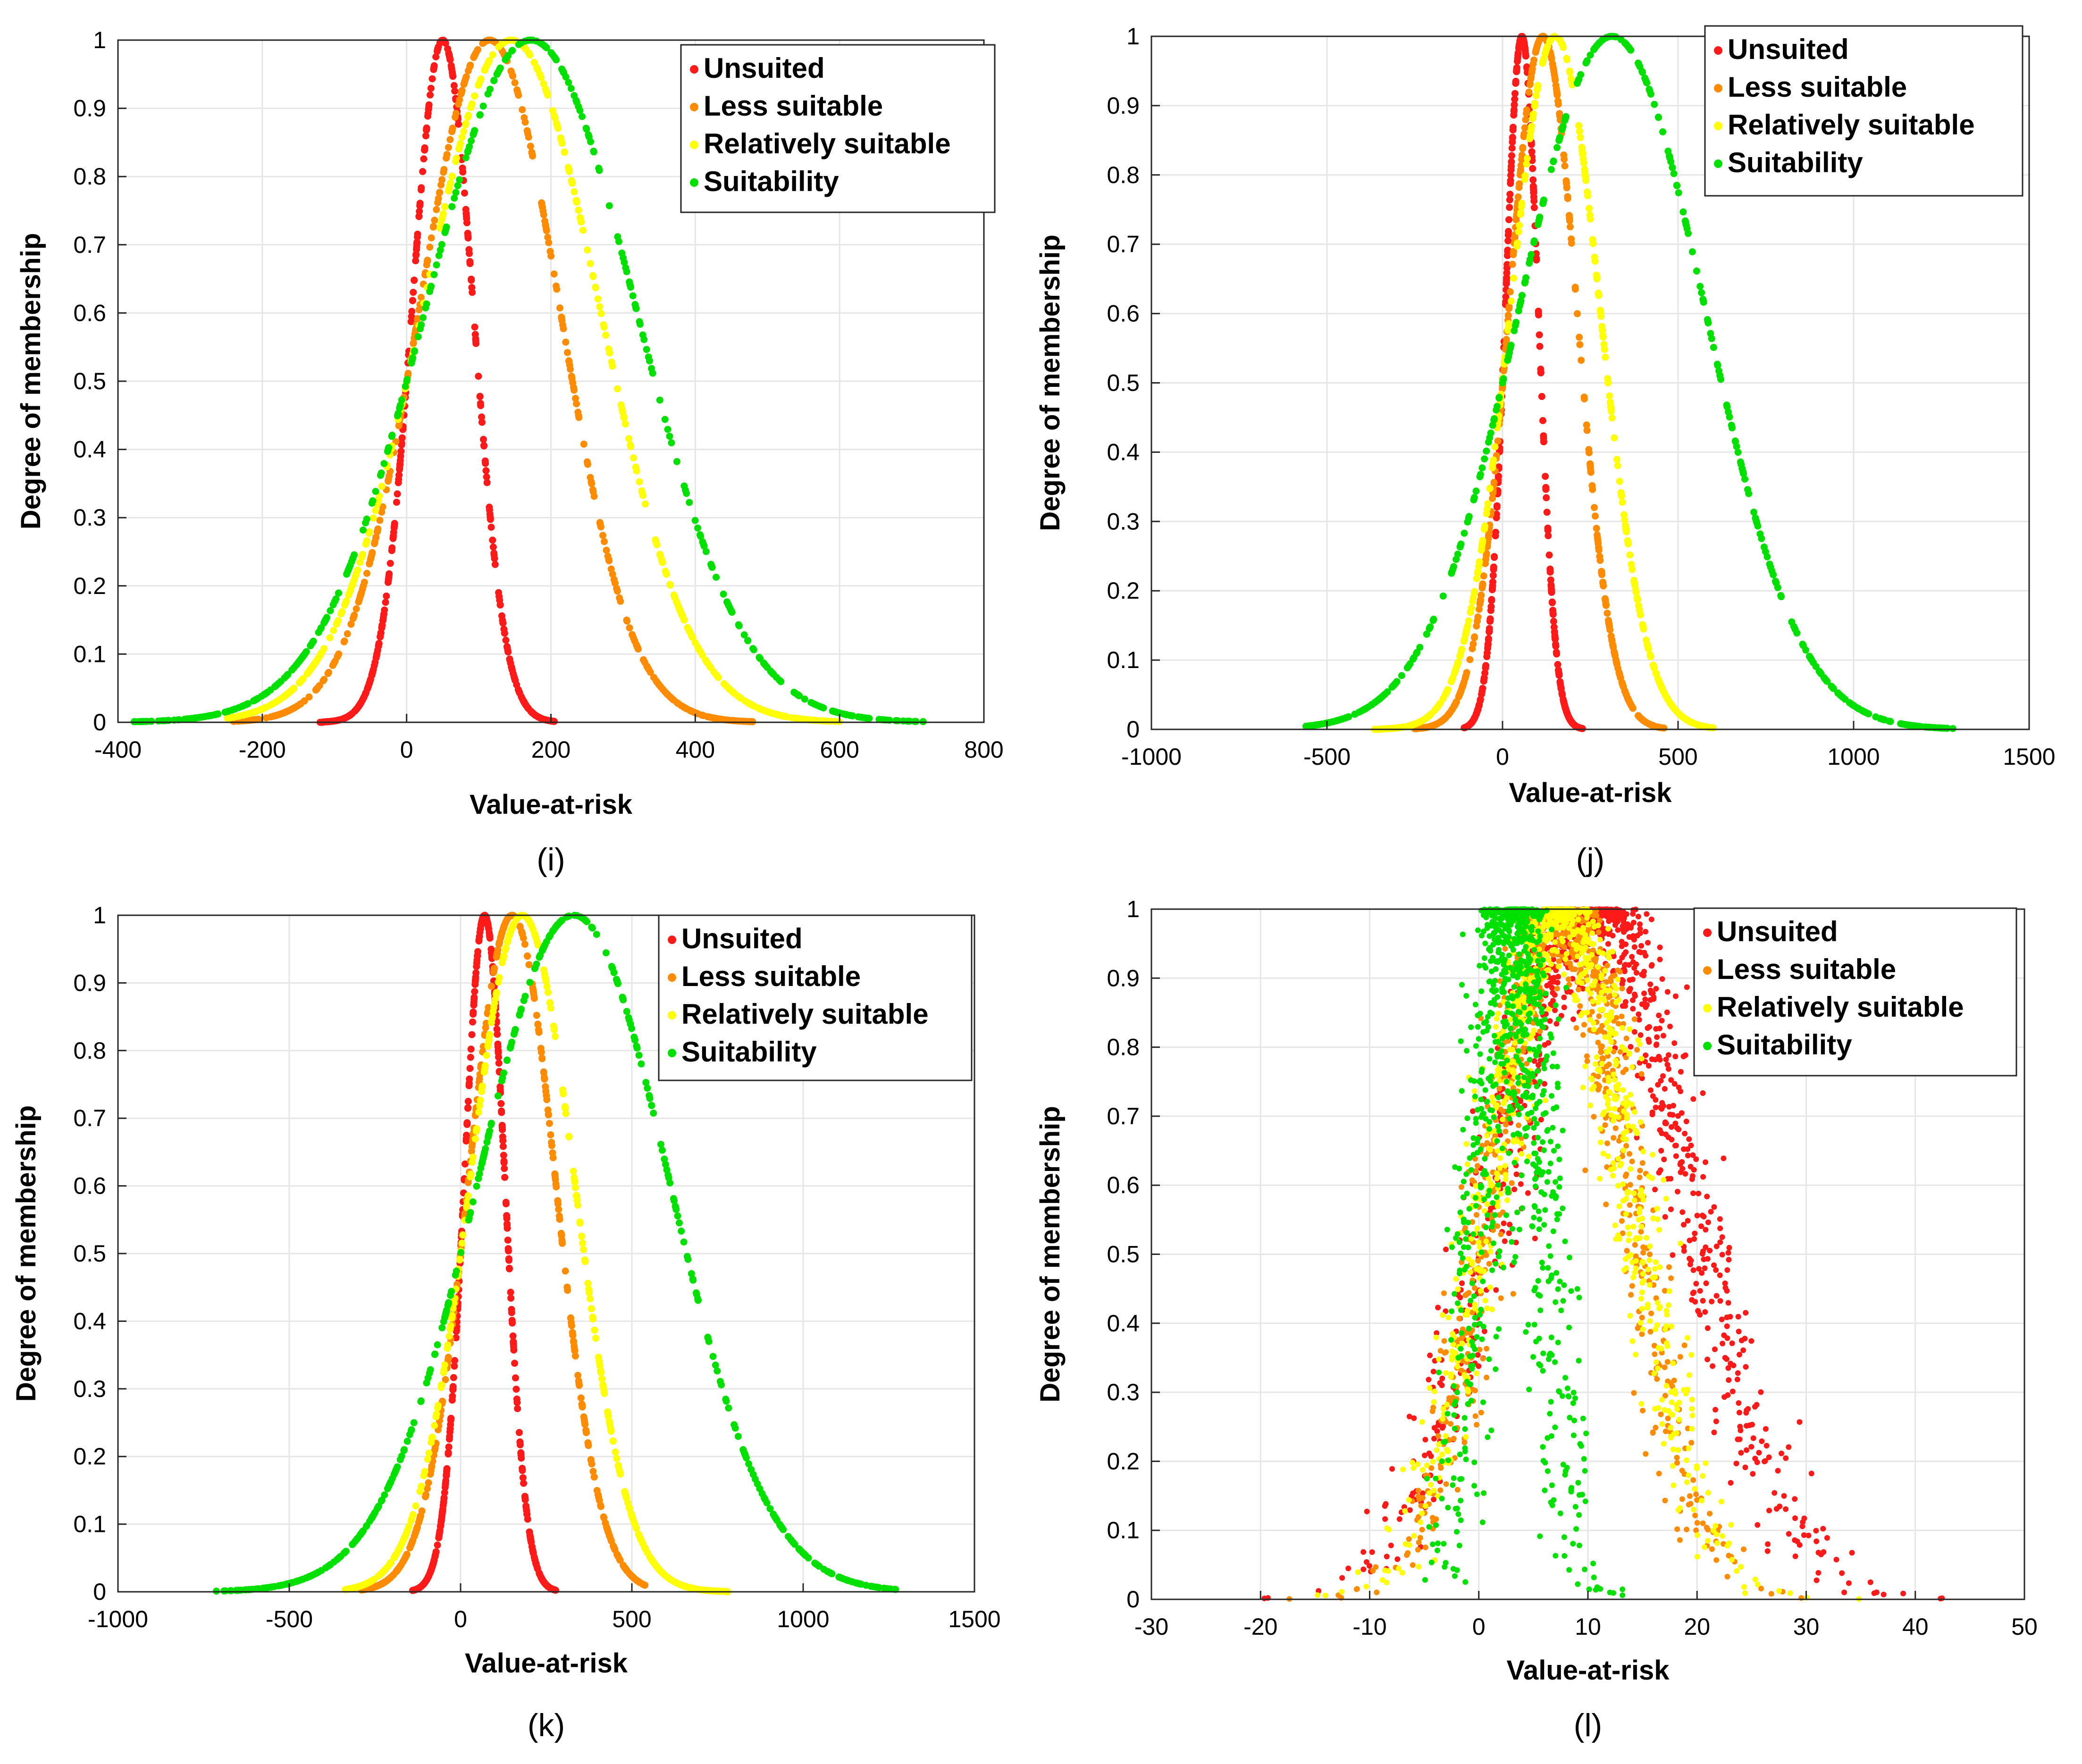 Image resolution: width=2082 pixels, height=1764 pixels. I want to click on y-tick-label: 0.1, so click(89, 654).